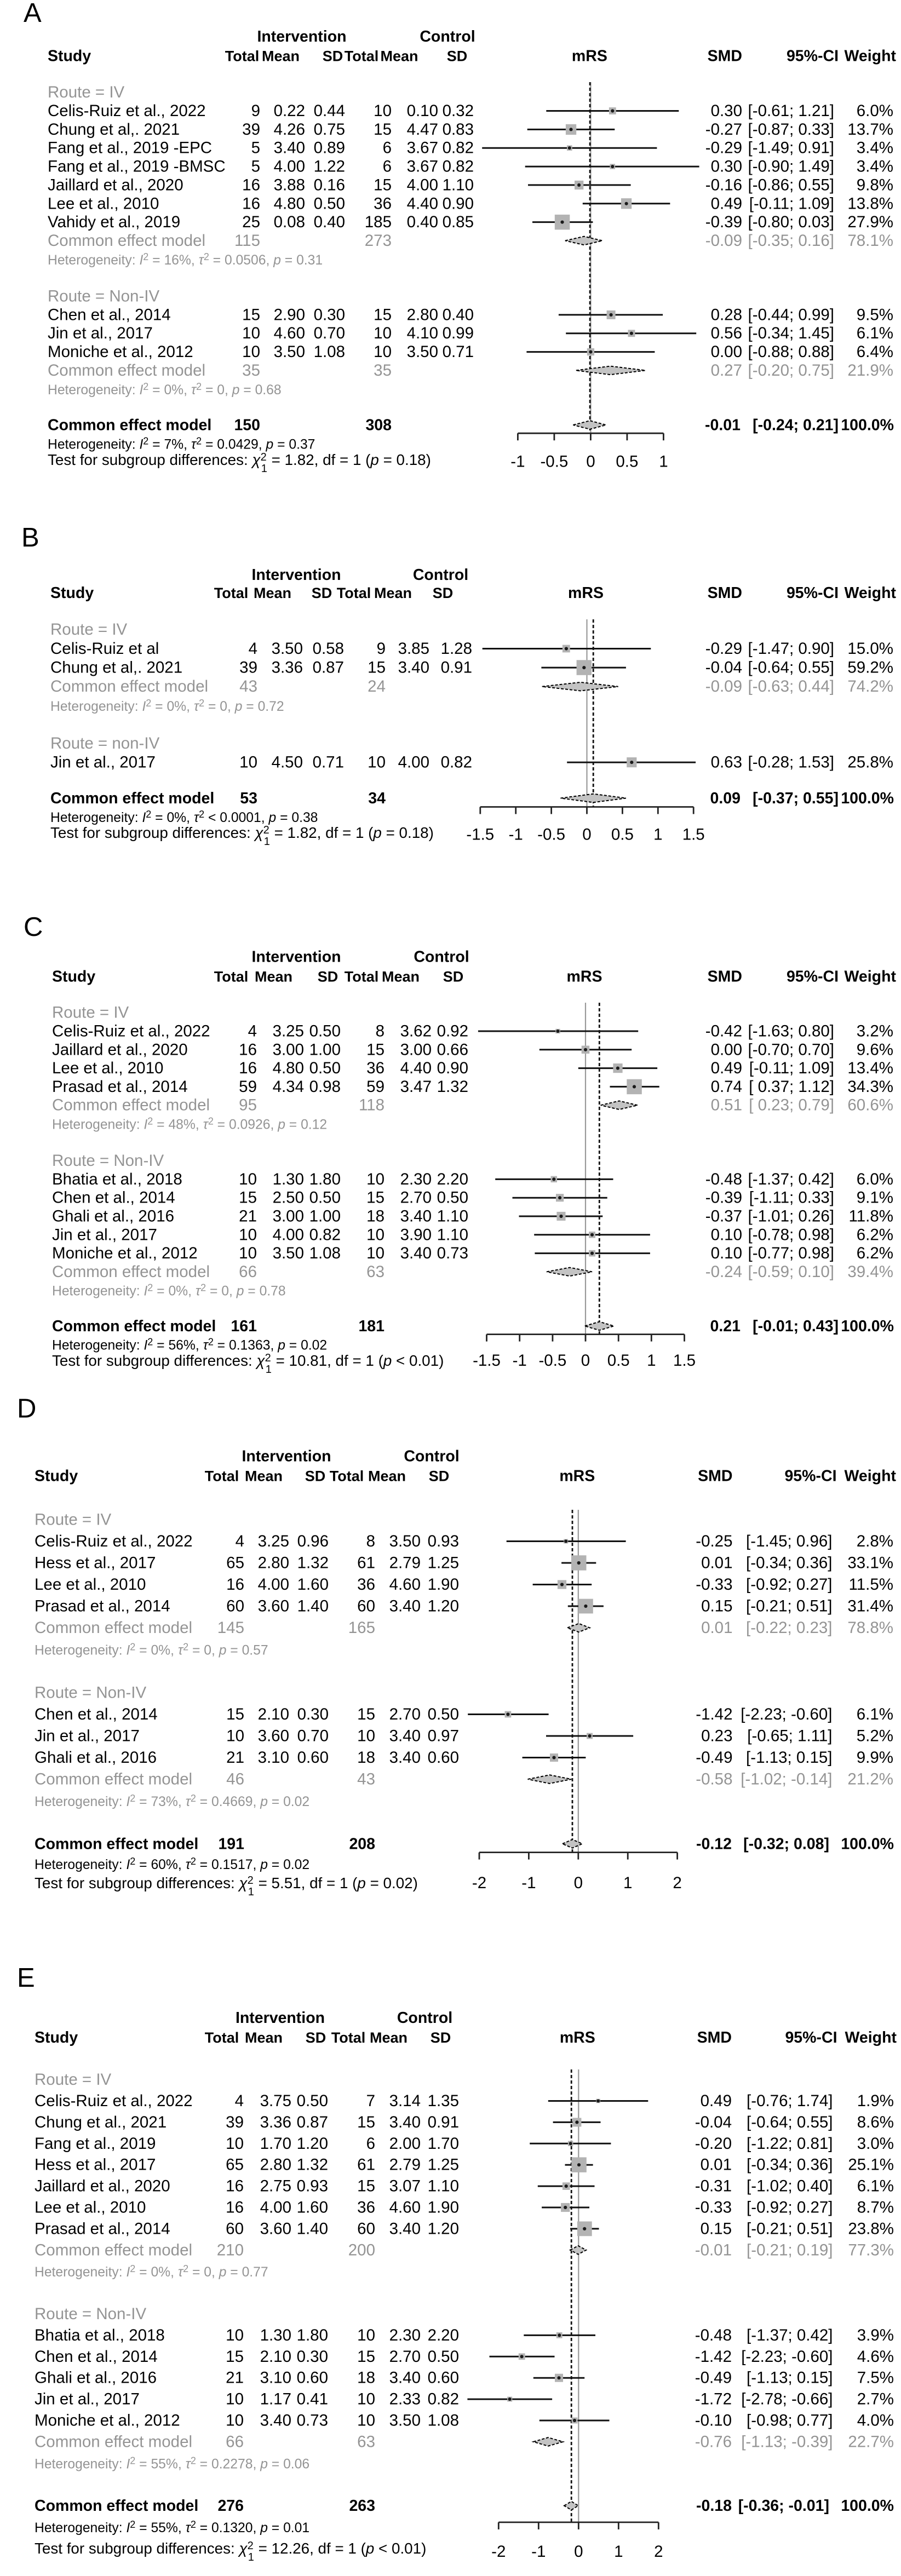 The width and height of the screenshot is (901, 2576). What do you see at coordinates (787, 2442) in the screenshot?
I see `svg-text: [-1.13; -0.39]` at bounding box center [787, 2442].